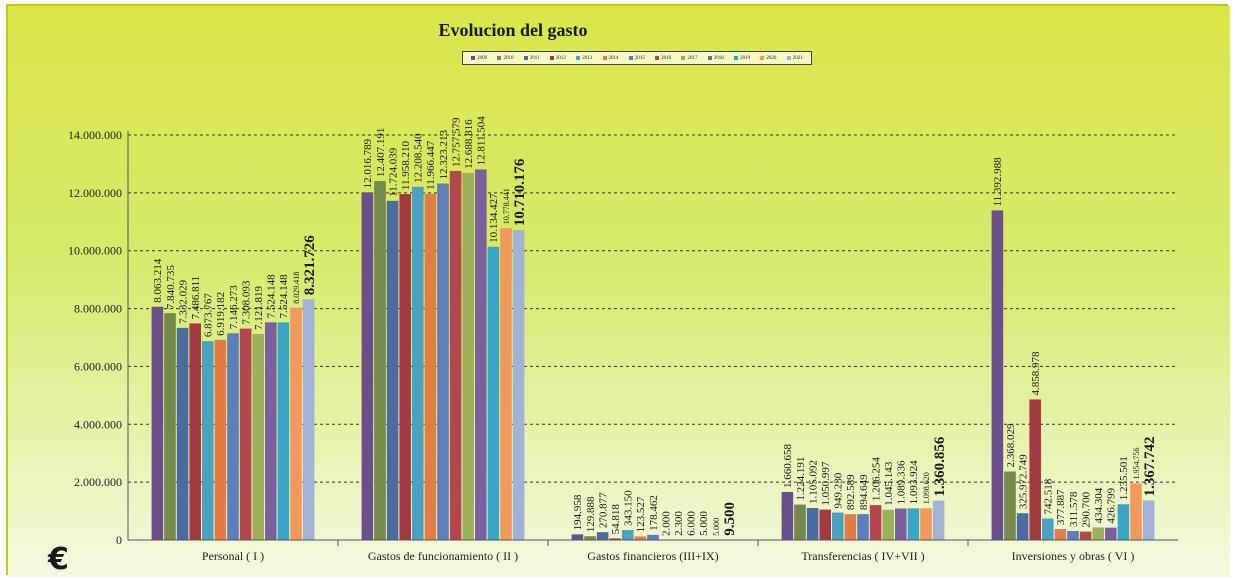 Image resolution: width=1235 pixels, height=579 pixels. I want to click on y-tick-label: 4.000.000, so click(98, 424).